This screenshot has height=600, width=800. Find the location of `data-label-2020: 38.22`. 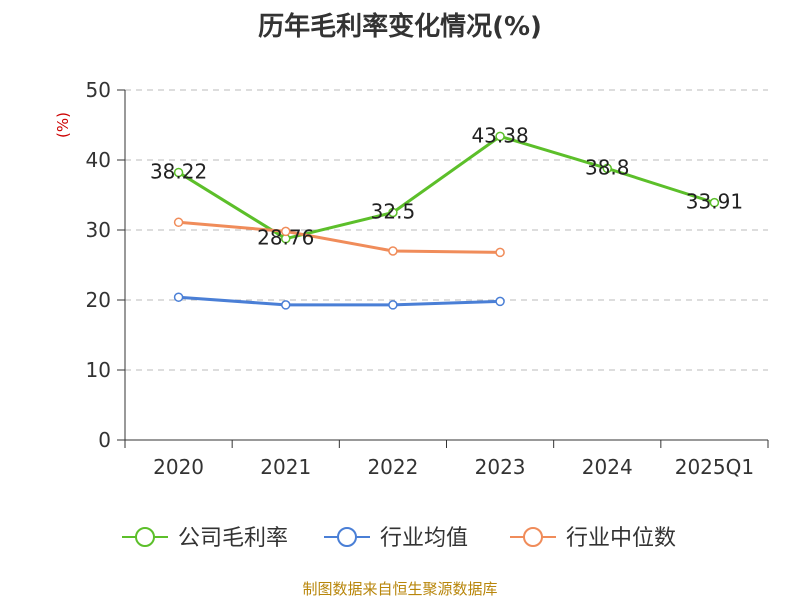

data-label-2020: 38.22 is located at coordinates (178, 171).